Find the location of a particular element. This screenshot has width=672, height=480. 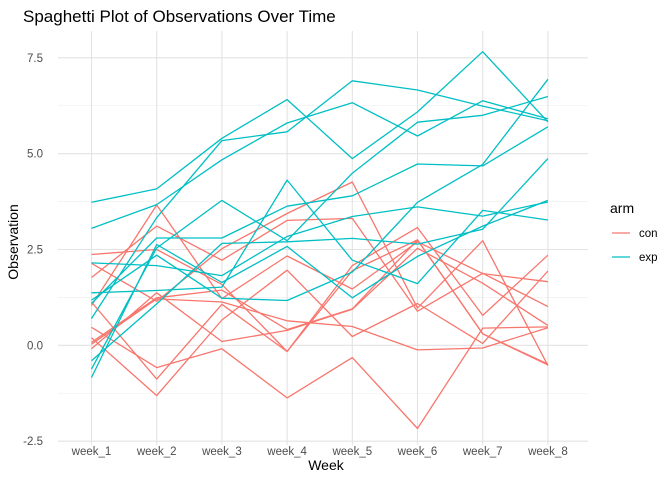

x-tick-label: week_5 is located at coordinates (351, 452).